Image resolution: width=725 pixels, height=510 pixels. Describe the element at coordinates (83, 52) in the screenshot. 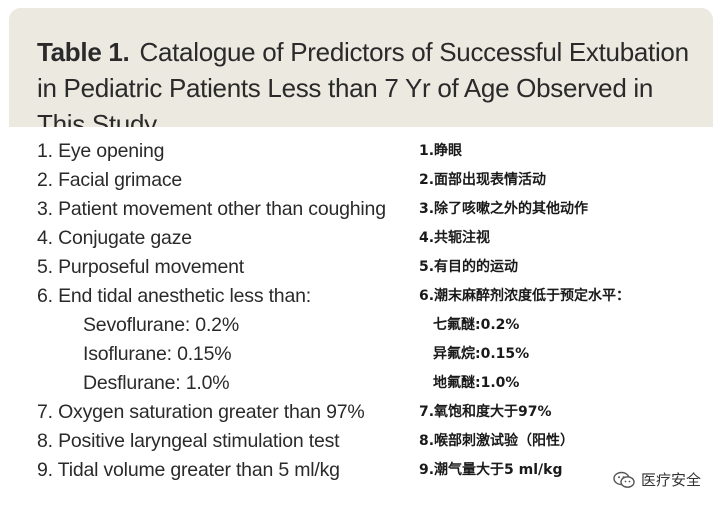

I see `table-label: Table 1.` at that location.